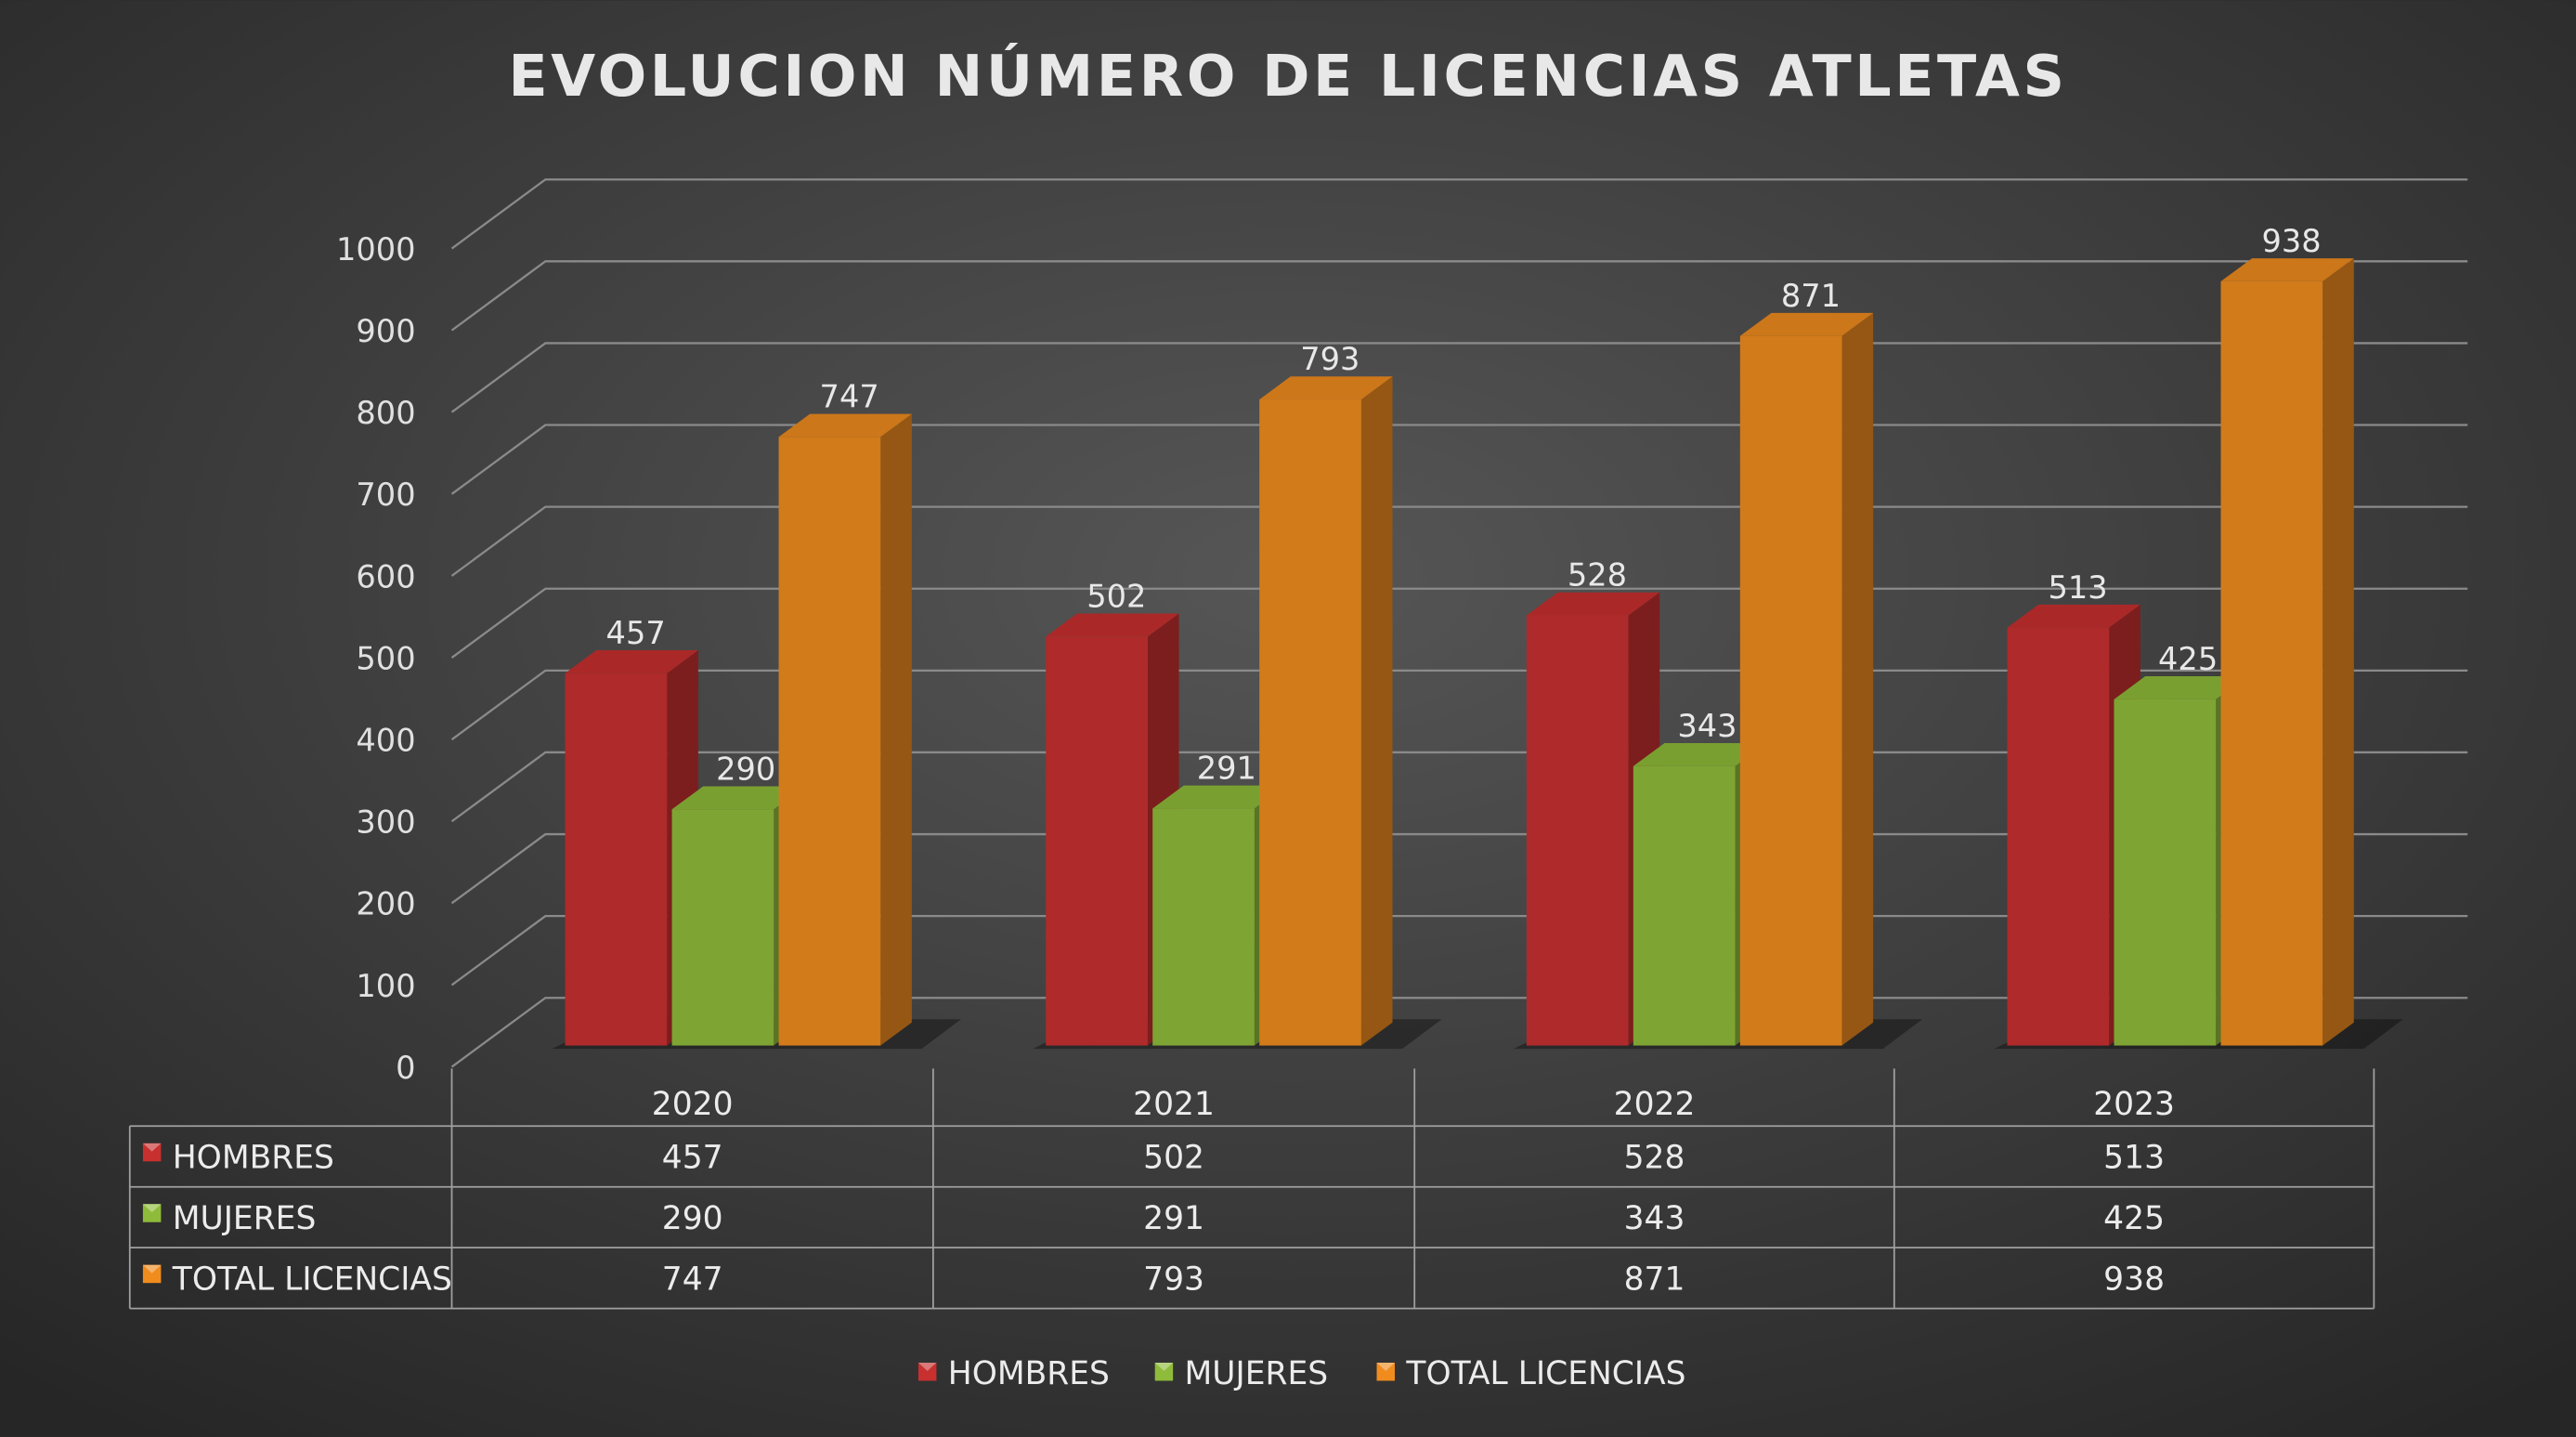 The height and width of the screenshot is (1437, 2576). I want to click on y-tick-label: 600, so click(386, 576).